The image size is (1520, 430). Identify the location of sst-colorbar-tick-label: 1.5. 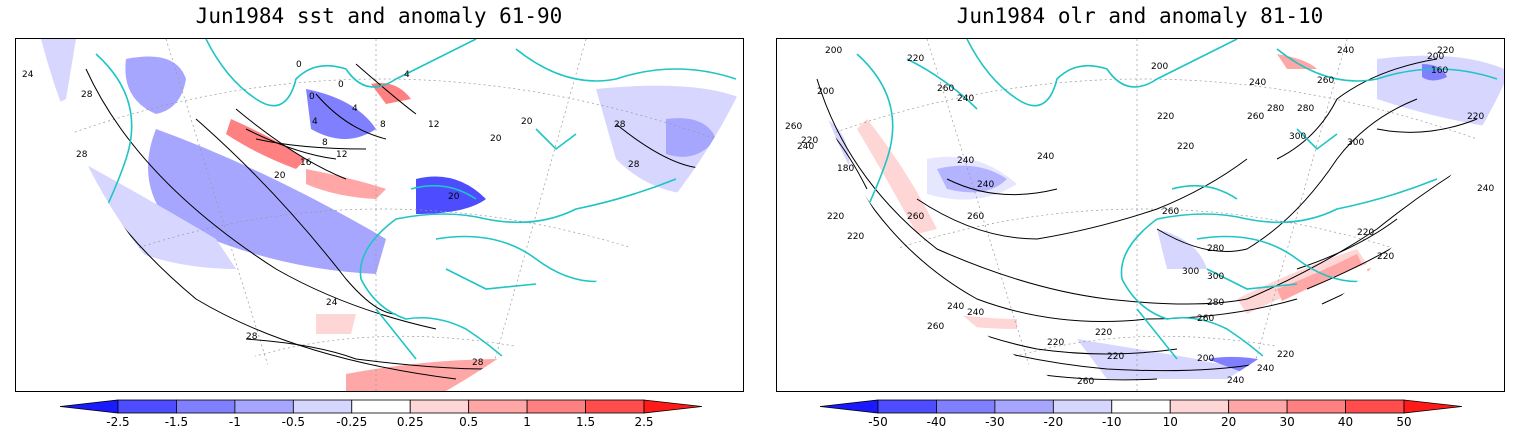
(585, 422).